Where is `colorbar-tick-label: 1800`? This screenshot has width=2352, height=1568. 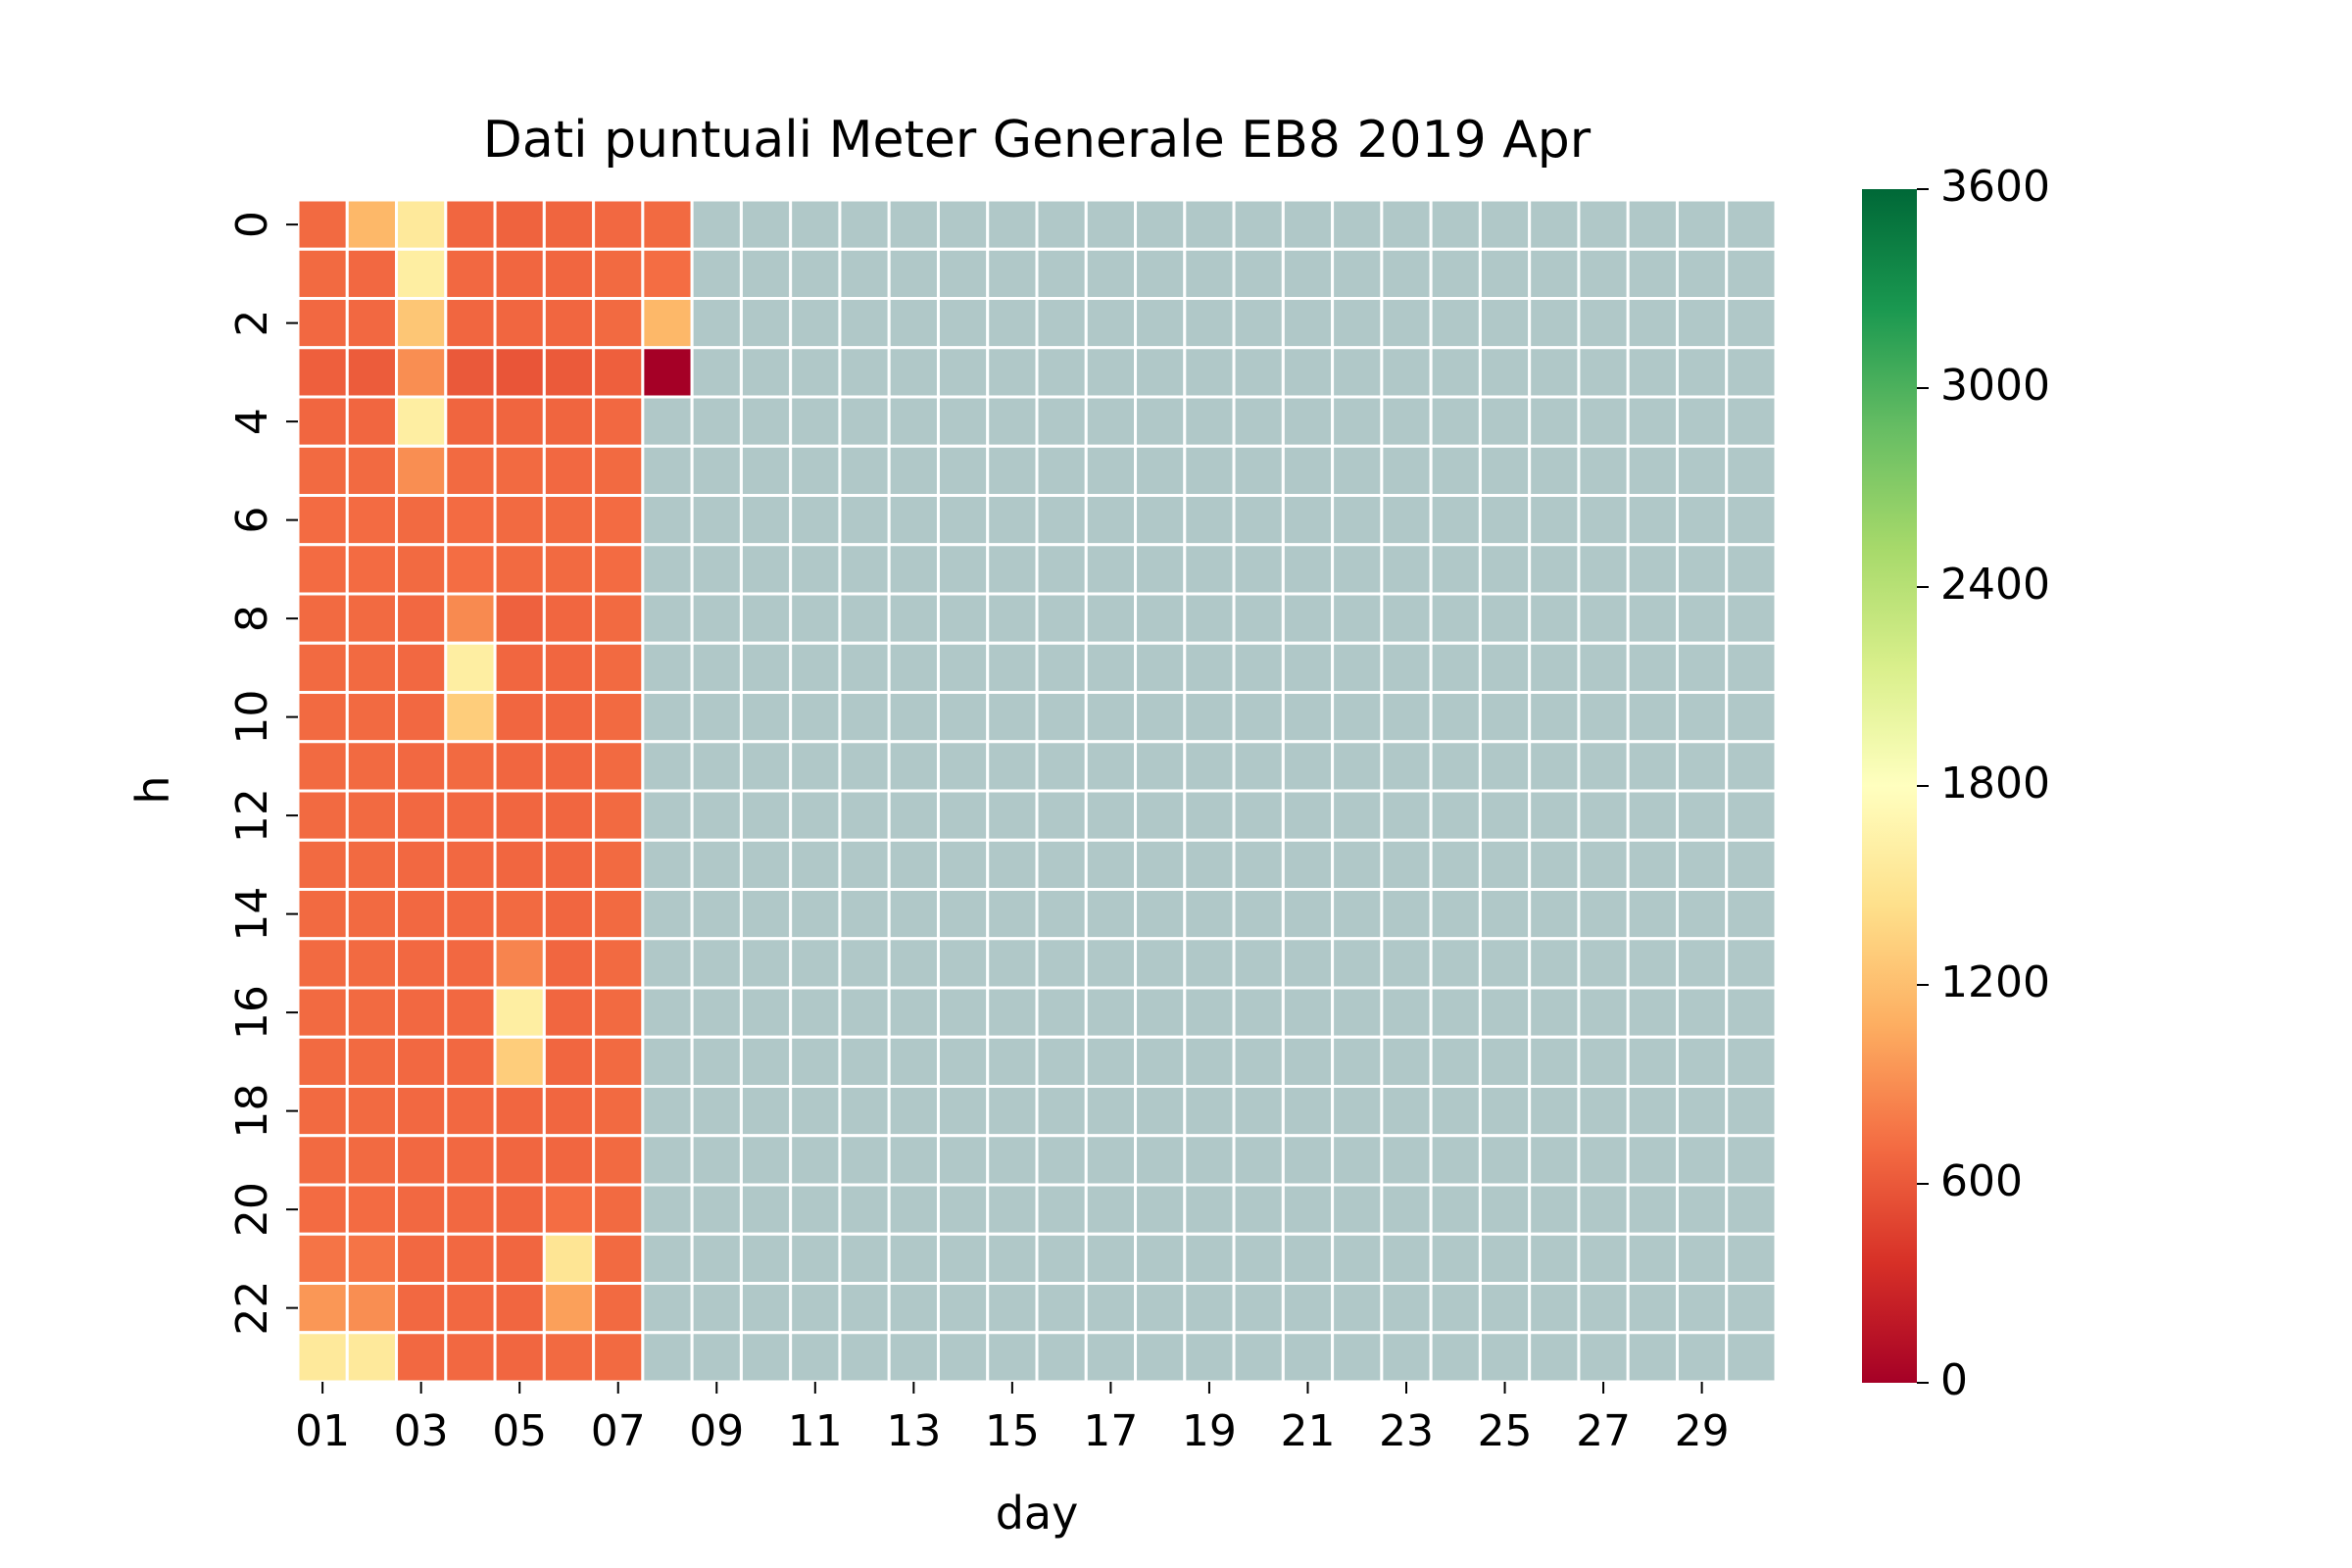
colorbar-tick-label: 1800 is located at coordinates (1995, 783).